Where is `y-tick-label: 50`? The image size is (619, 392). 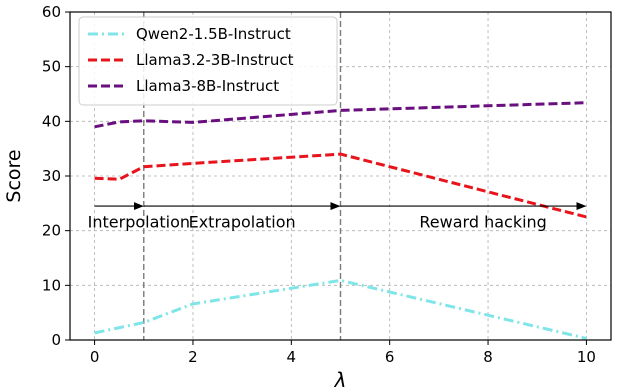 y-tick-label: 50 is located at coordinates (51, 67).